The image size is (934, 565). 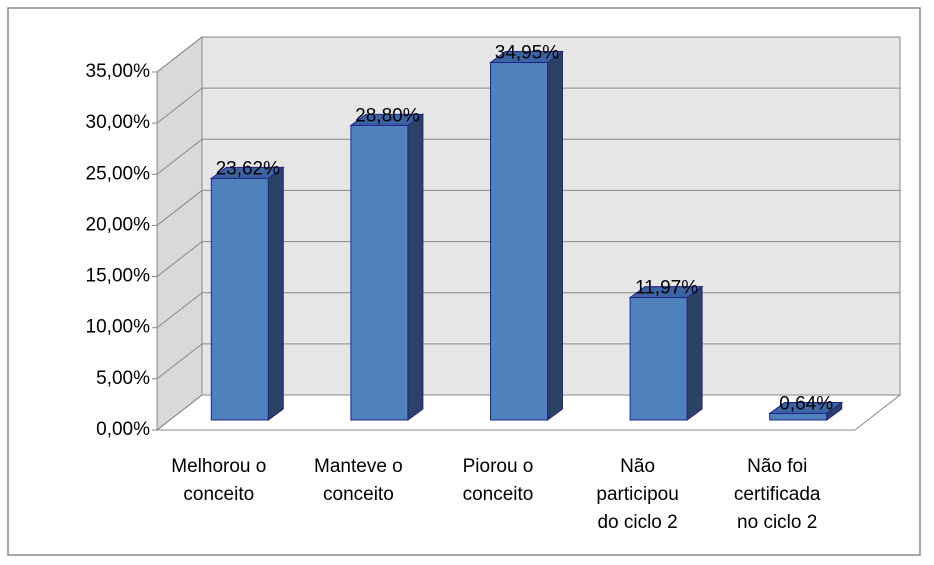 I want to click on y-tick-label: 30,00%, so click(x=118, y=122).